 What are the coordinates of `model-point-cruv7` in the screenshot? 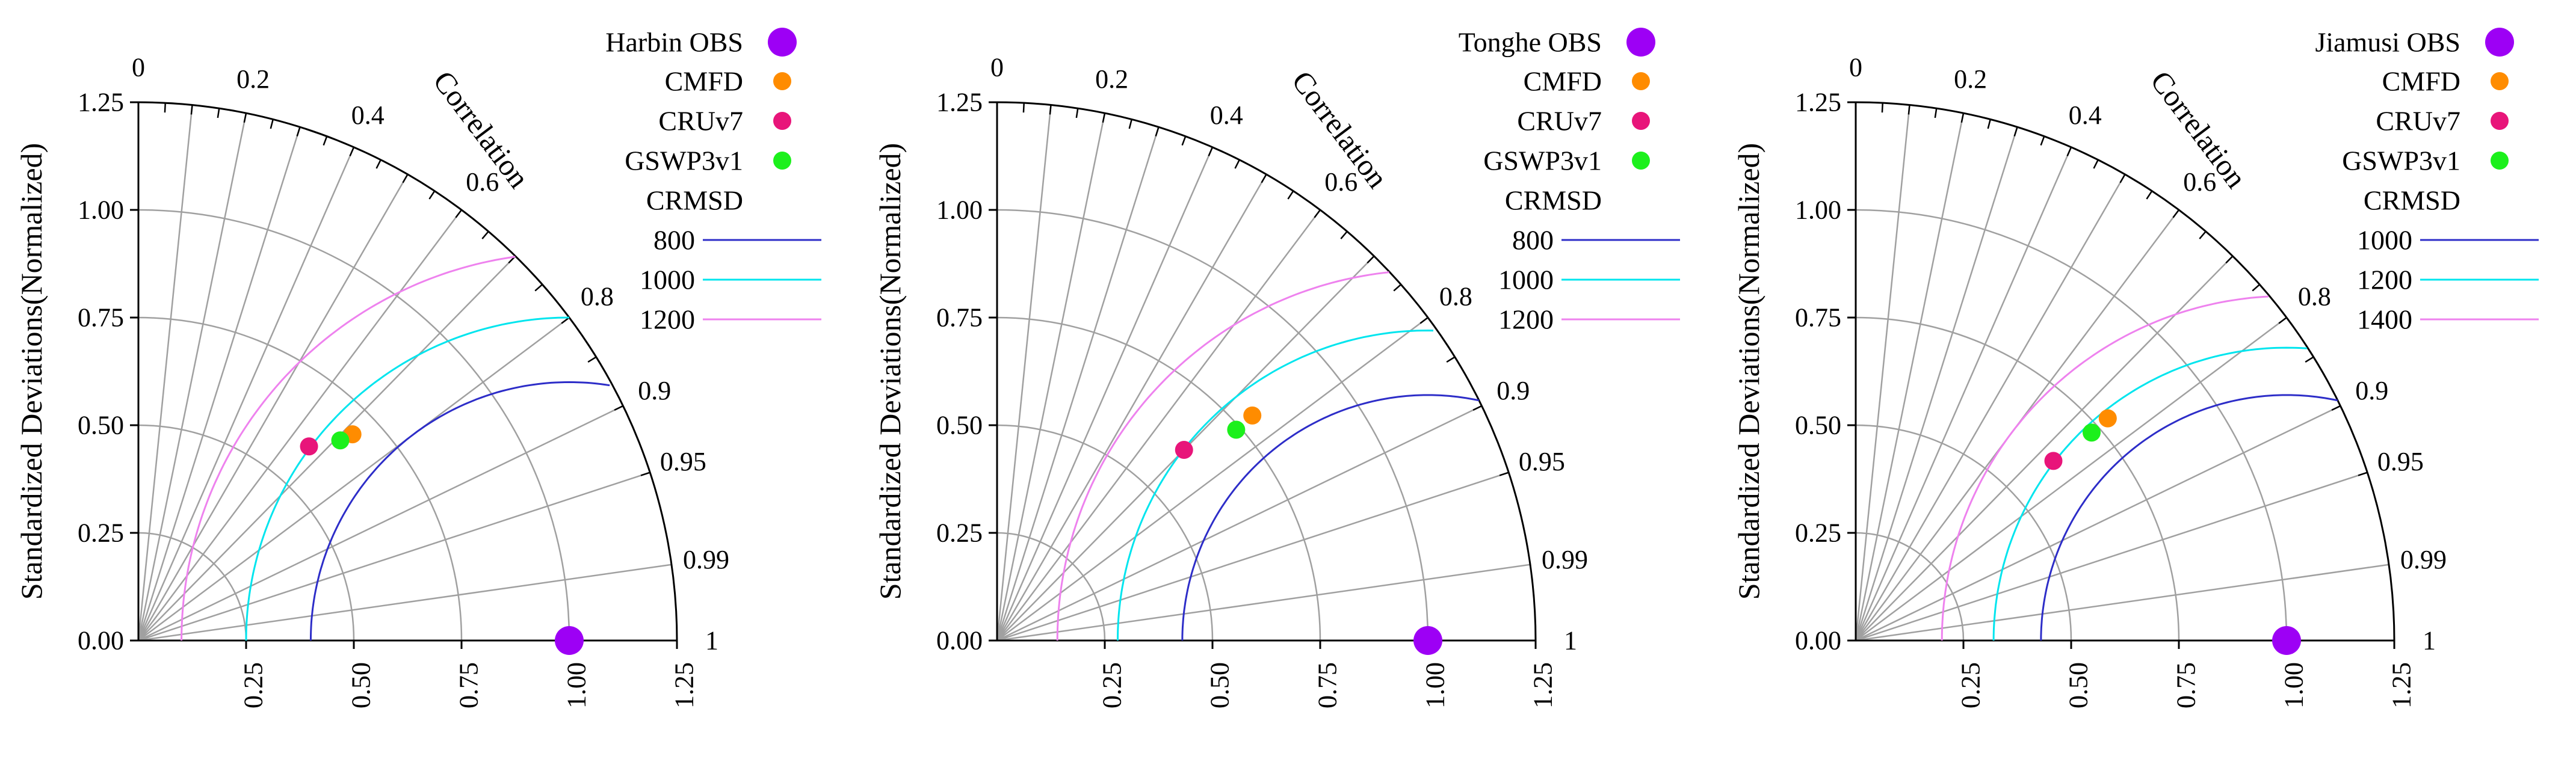 It's located at (2053, 461).